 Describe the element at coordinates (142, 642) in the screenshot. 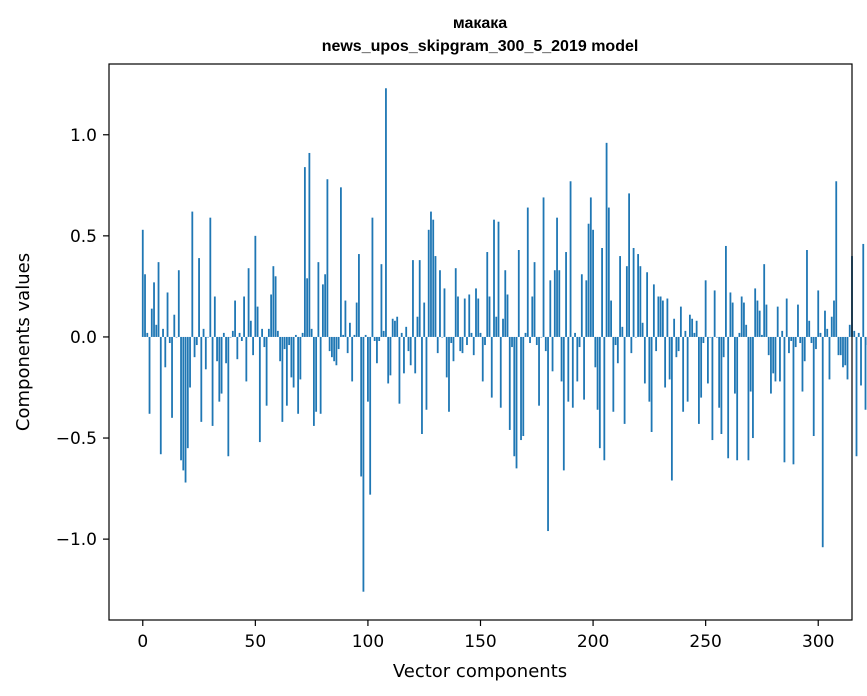

I see `x-tick-label: 0` at that location.